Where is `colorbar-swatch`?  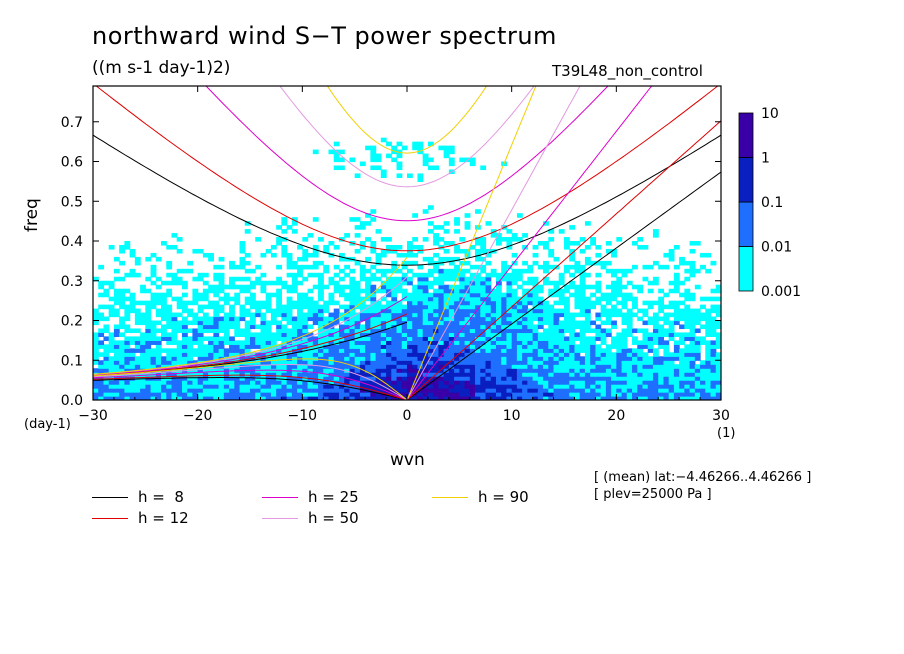
colorbar-swatch is located at coordinates (746, 269).